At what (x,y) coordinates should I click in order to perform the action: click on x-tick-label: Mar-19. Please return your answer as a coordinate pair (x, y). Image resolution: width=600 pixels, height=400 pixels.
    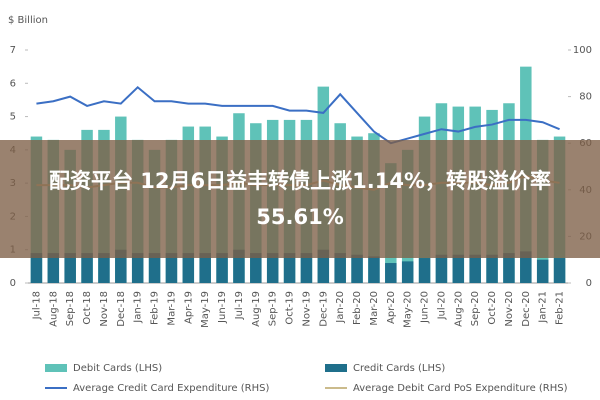
    Looking at the image, I should click on (171, 308).